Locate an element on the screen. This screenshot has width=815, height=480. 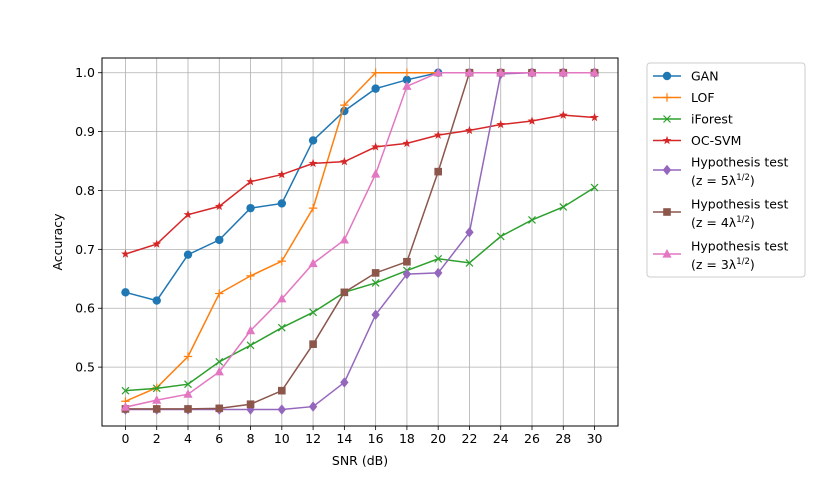
x-tick-label: 12 is located at coordinates (313, 438).